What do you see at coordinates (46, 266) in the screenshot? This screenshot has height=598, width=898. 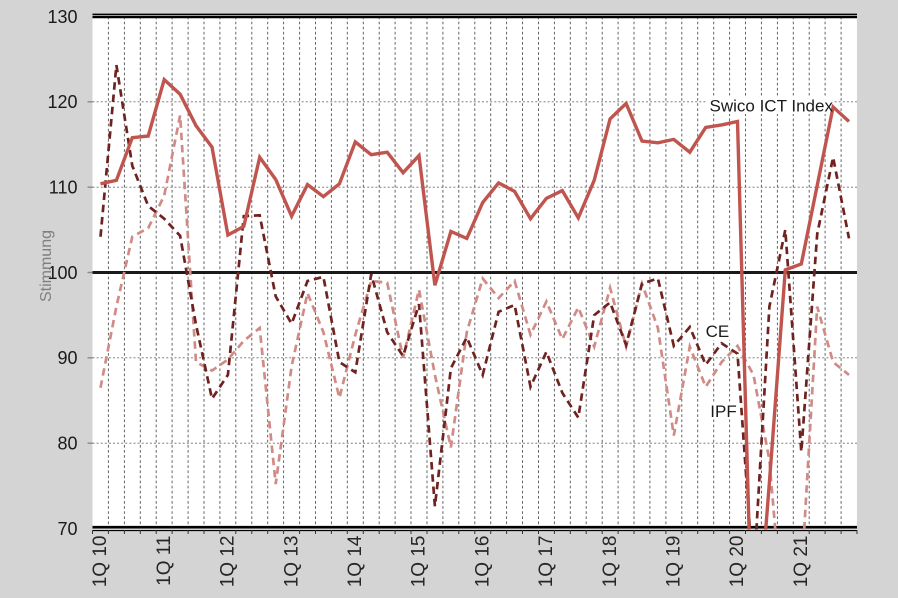 I see `svg-text: Stimmung` at bounding box center [46, 266].